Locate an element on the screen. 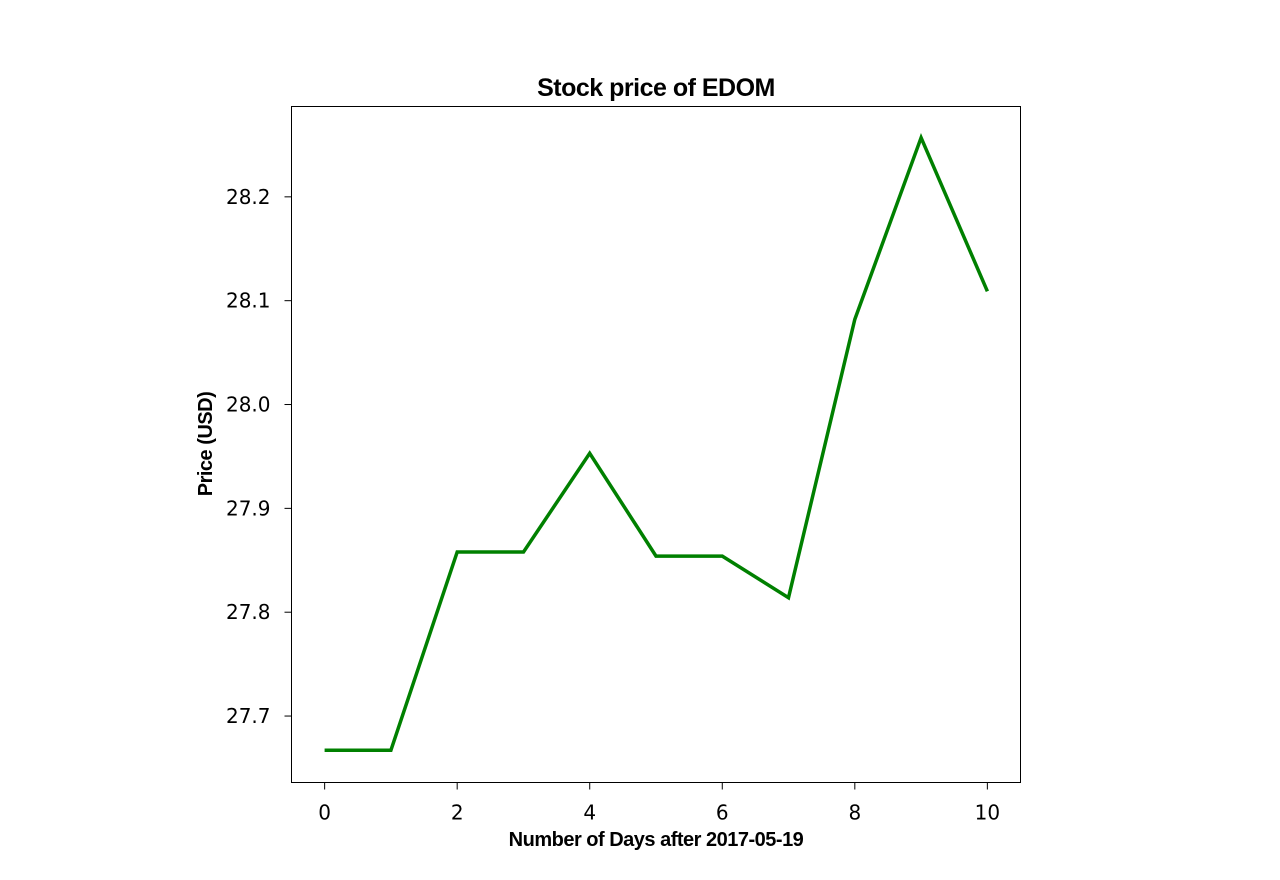  y-axis-label: Price (USD) is located at coordinates (206, 444).